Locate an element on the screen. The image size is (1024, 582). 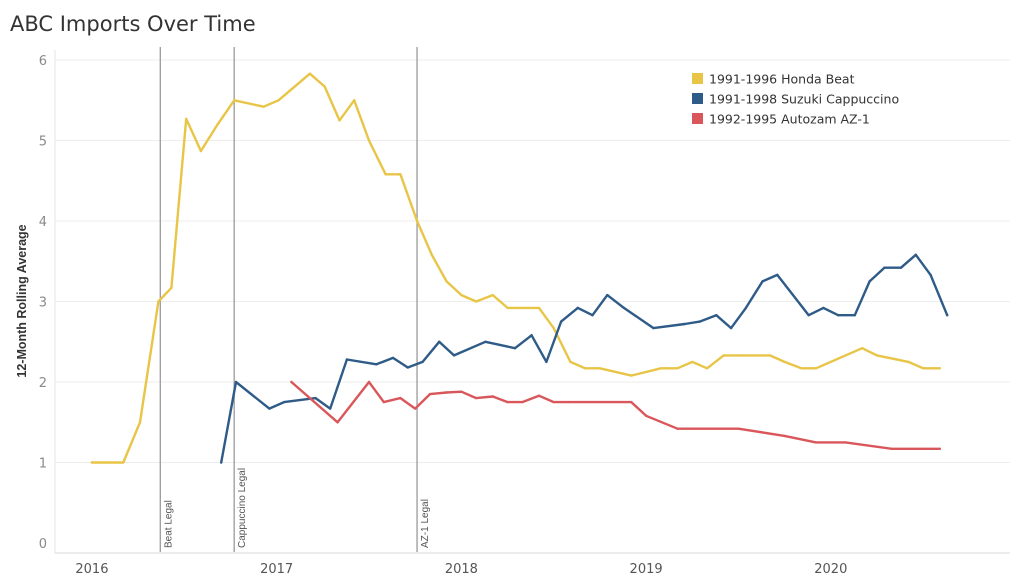
y-axis-label: 12-Month Rolling Average is located at coordinates (22, 300).